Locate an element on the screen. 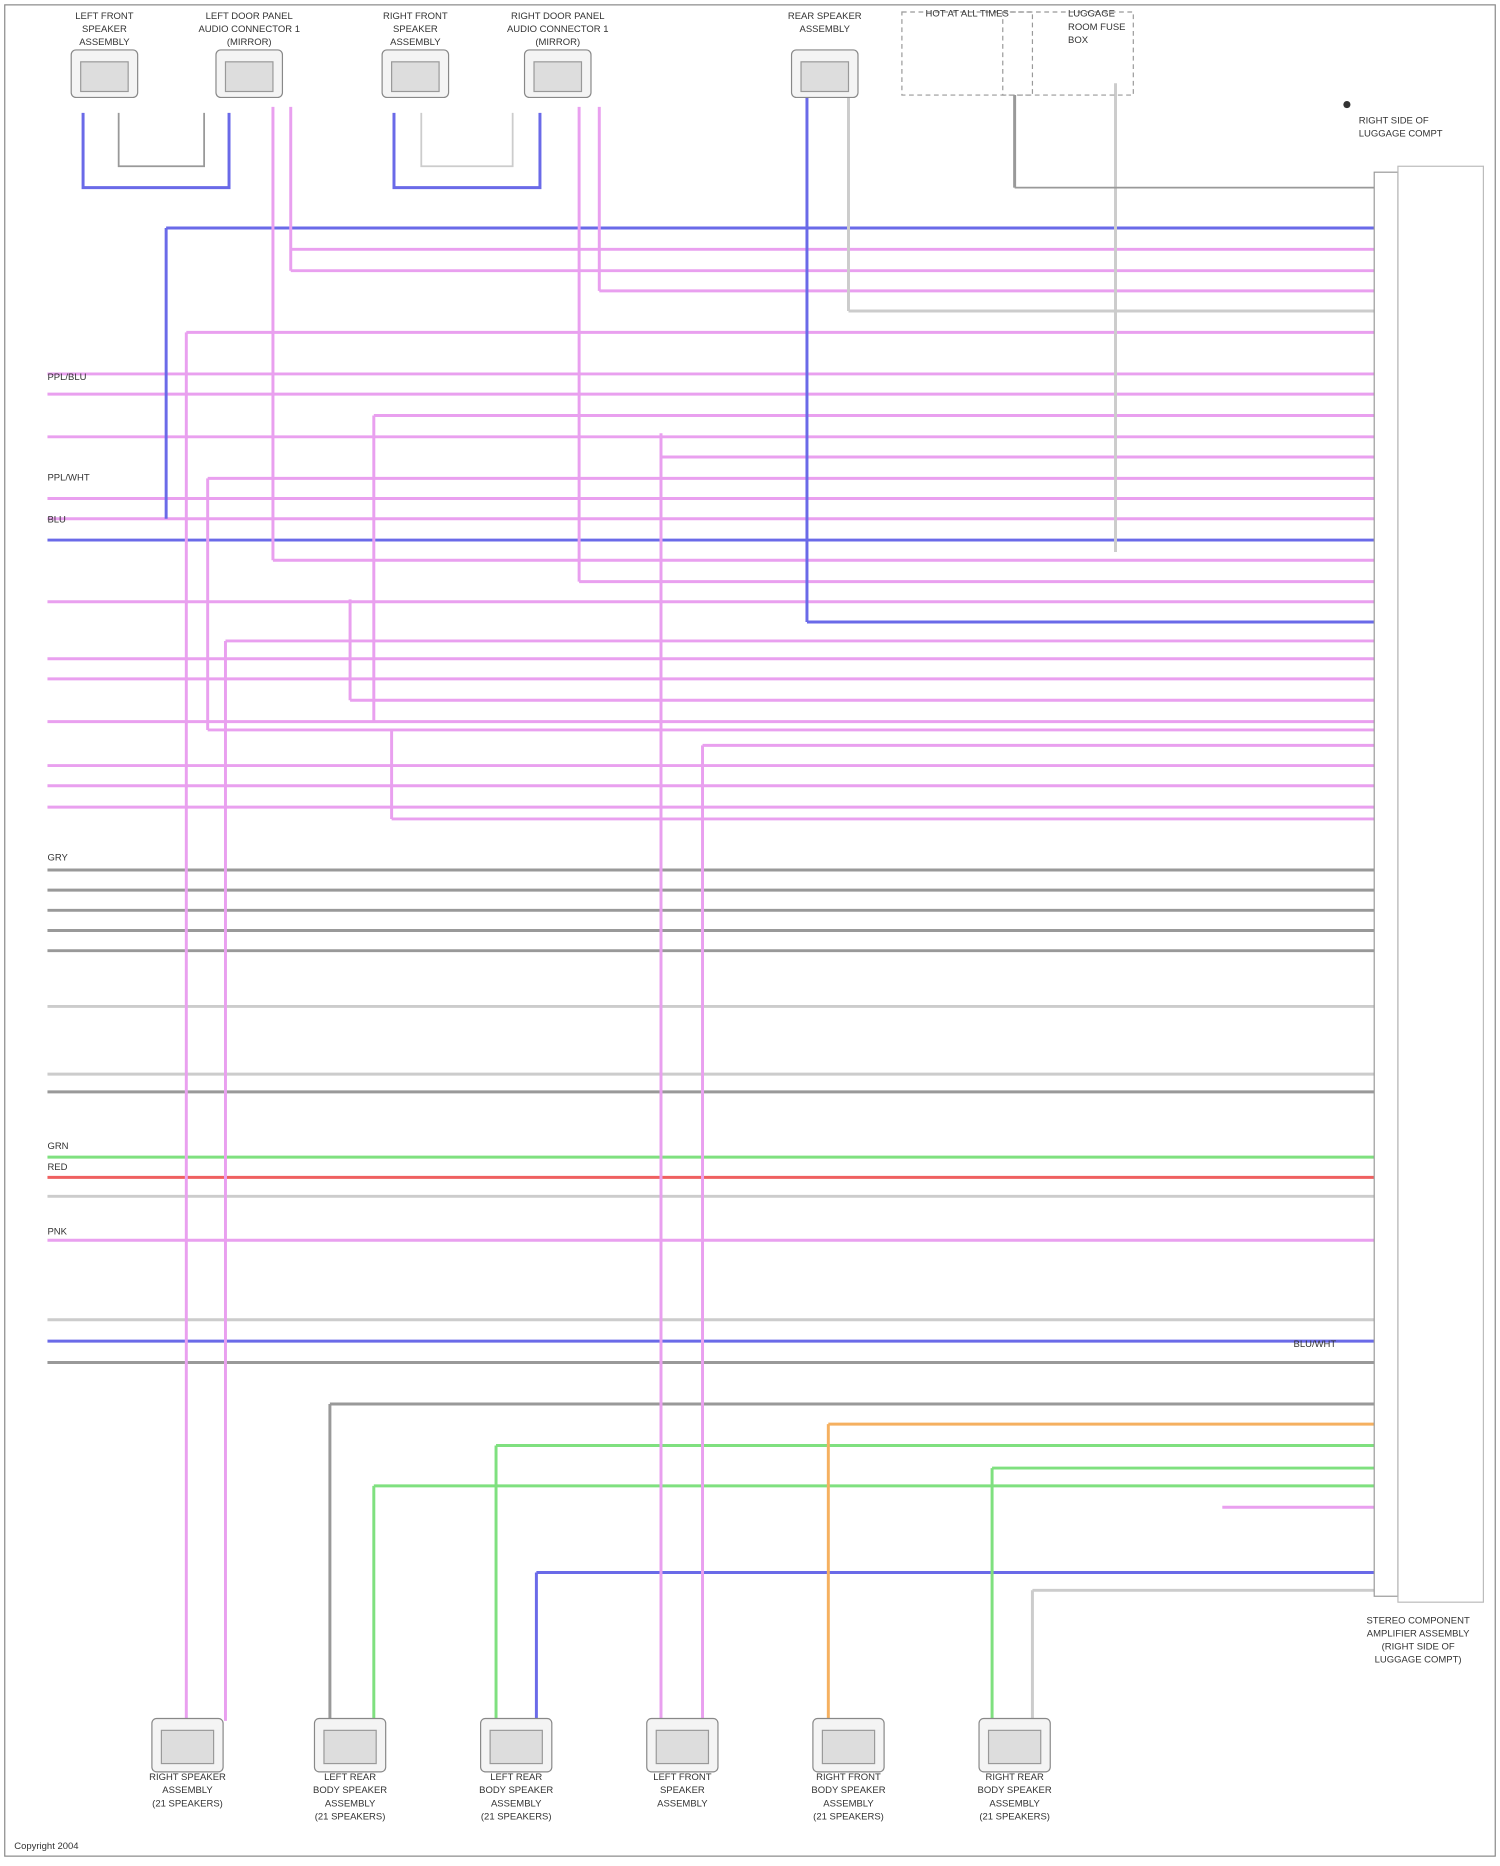 This screenshot has height=1866, width=1500. wire-label: BLU is located at coordinates (56, 519).